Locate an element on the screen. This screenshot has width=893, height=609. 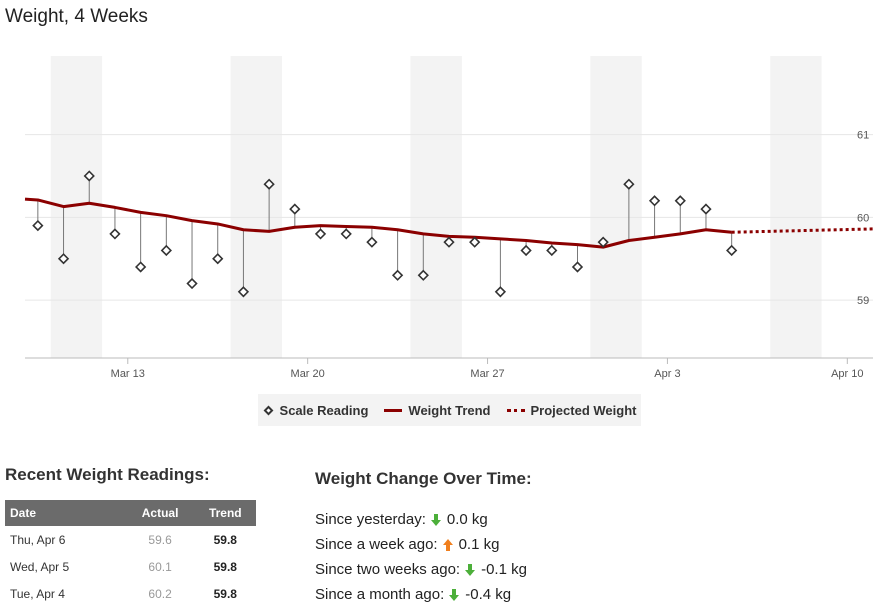
legend-item-projected-weight: Projected Weight is located at coordinates (571, 410).